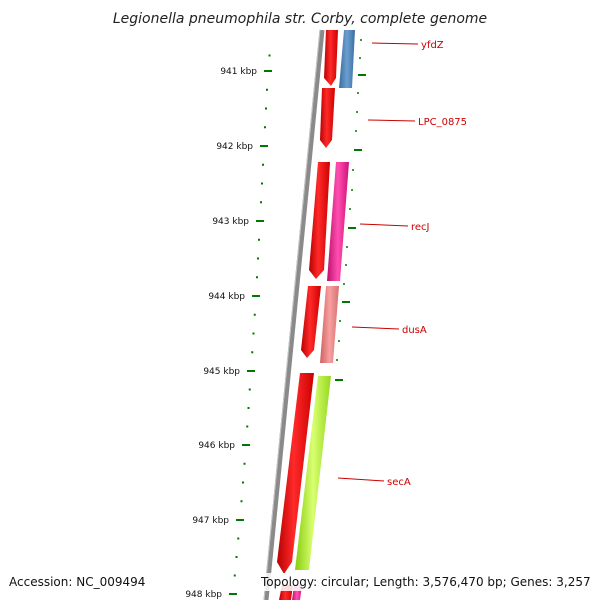  Describe the element at coordinates (331, 58) in the screenshot. I see `yfdZ-cds-arrow` at that location.